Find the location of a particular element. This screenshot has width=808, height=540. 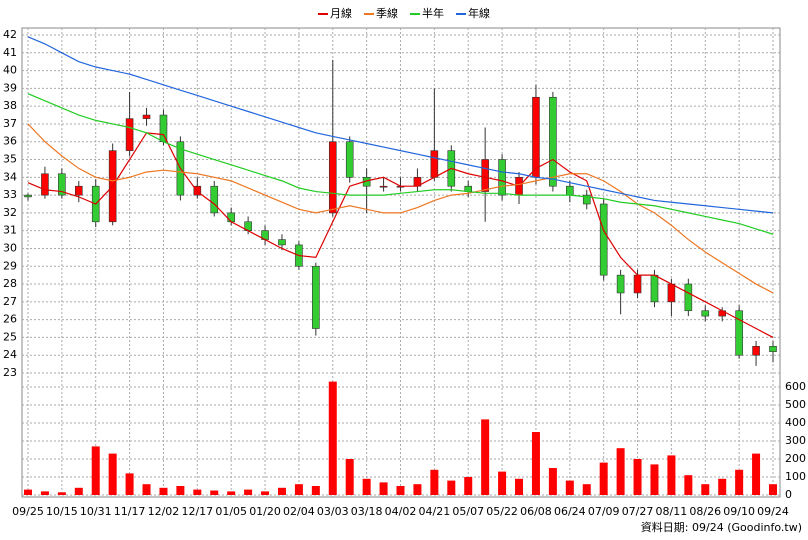

y-tick-label: 37 is located at coordinates (10, 123).